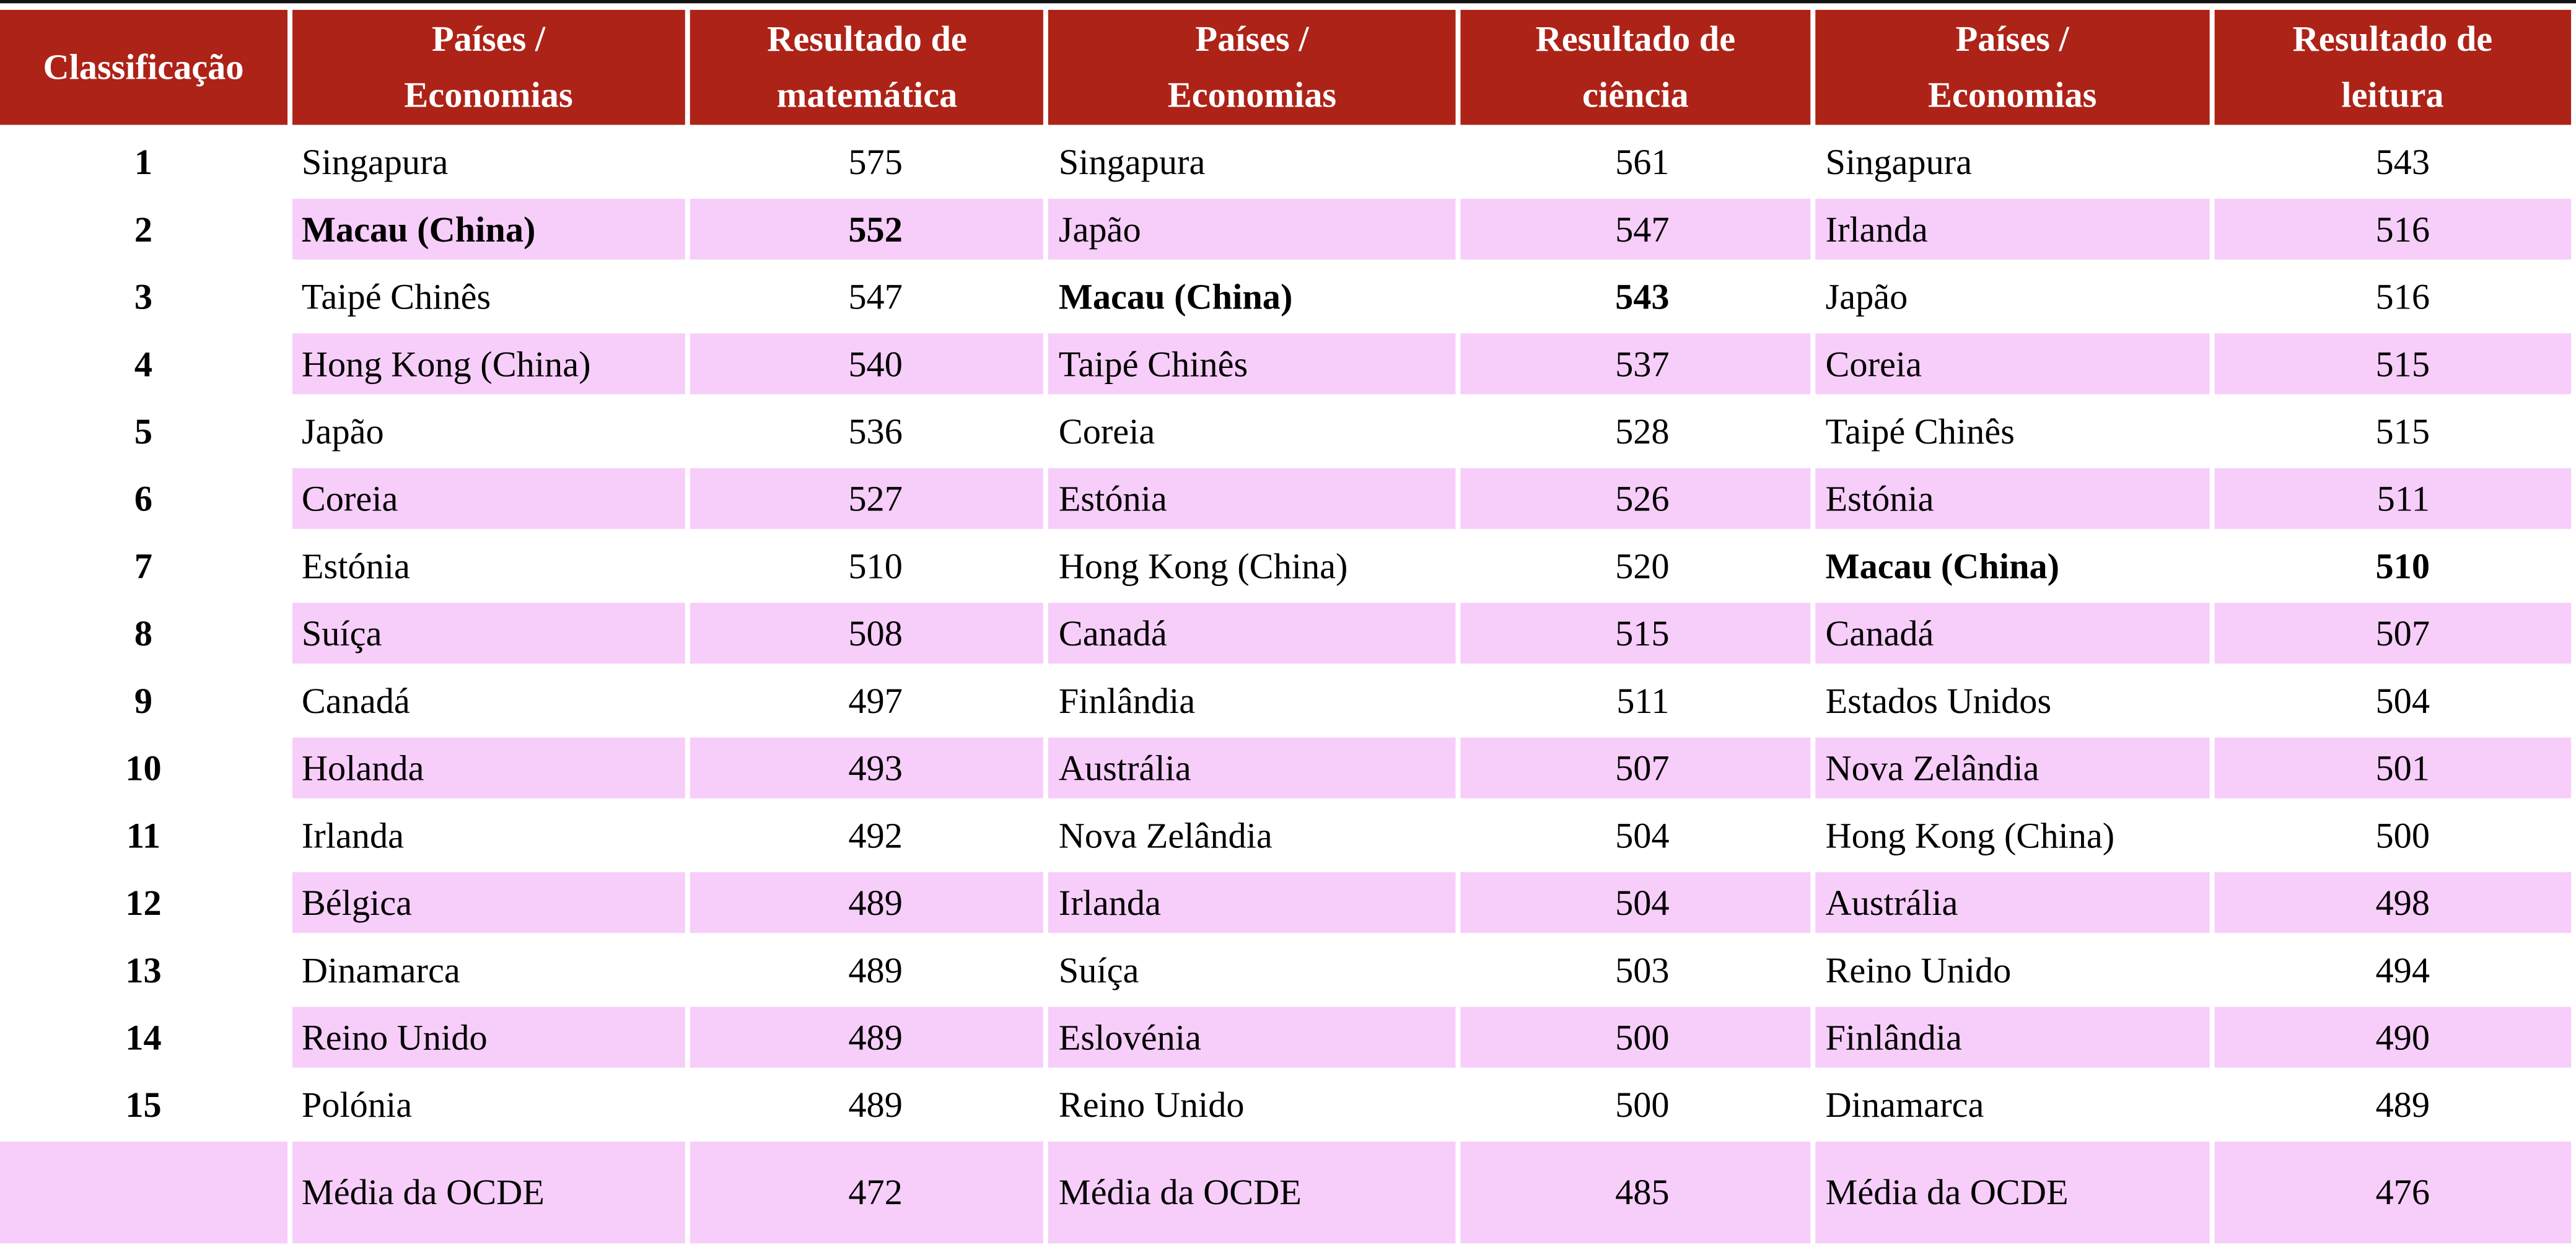 This screenshot has width=2576, height=1250. I want to click on score-cell: 498, so click(2393, 903).